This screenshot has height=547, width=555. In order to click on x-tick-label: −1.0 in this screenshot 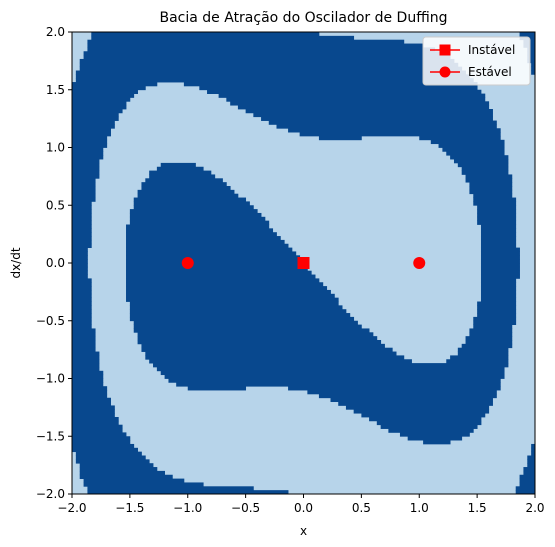, I will do `click(187, 508)`.